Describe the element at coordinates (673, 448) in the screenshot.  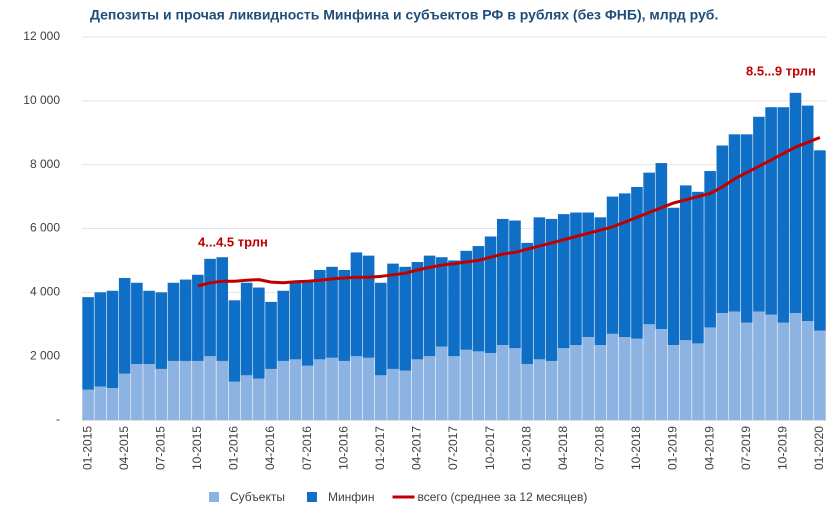
I see `x-tick-label: 01-2019` at that location.